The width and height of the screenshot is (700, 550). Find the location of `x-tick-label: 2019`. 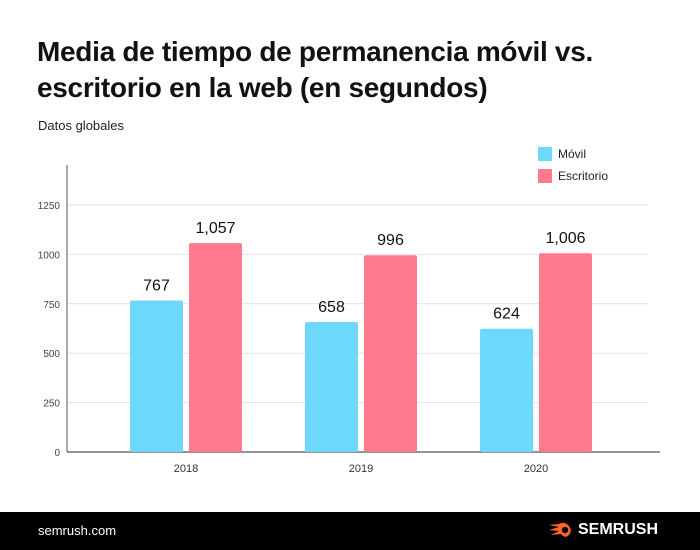

x-tick-label: 2019 is located at coordinates (361, 469).